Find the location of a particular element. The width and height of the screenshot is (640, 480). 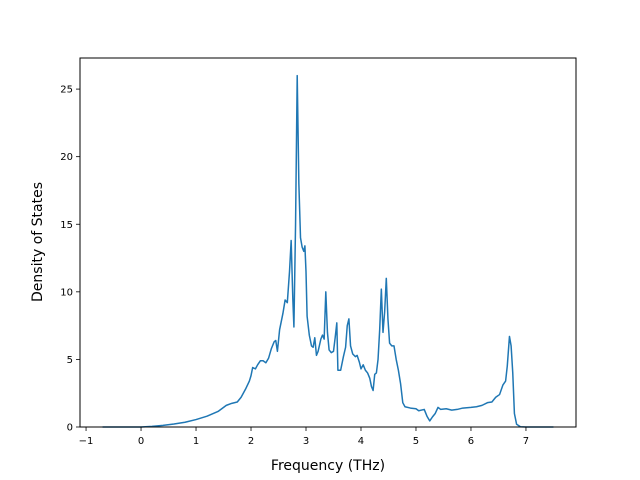

x-tick-label: 4 is located at coordinates (361, 441).